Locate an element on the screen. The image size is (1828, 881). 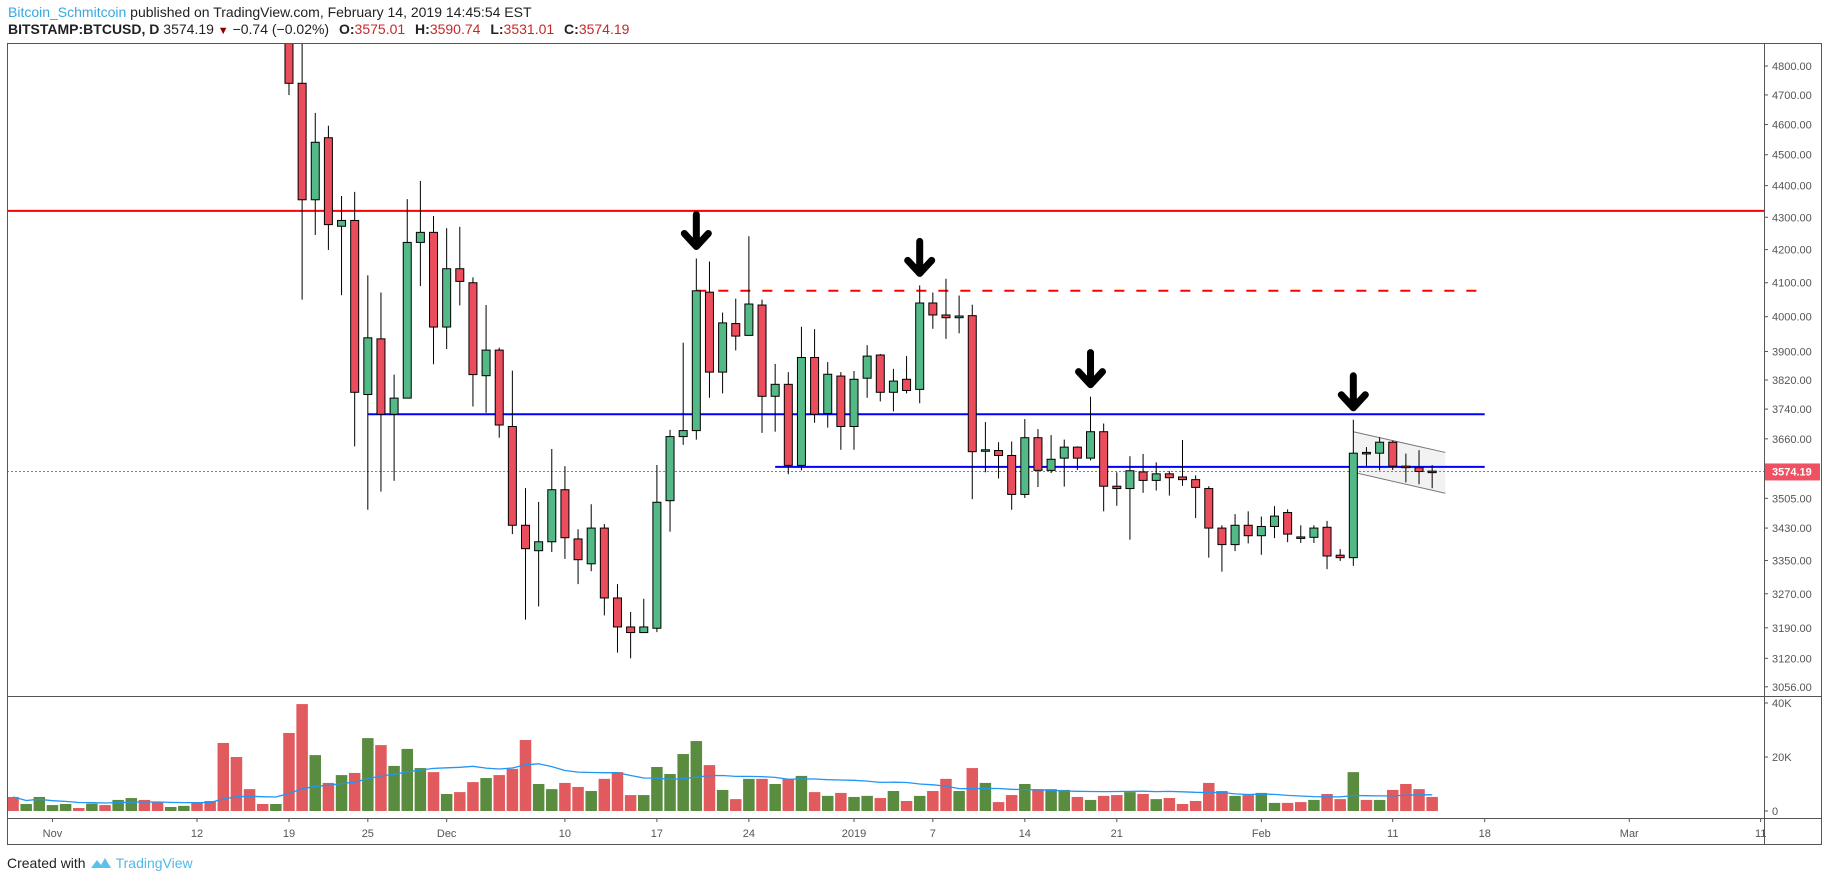
price-tick-label: 3056.00 is located at coordinates (1792, 688).